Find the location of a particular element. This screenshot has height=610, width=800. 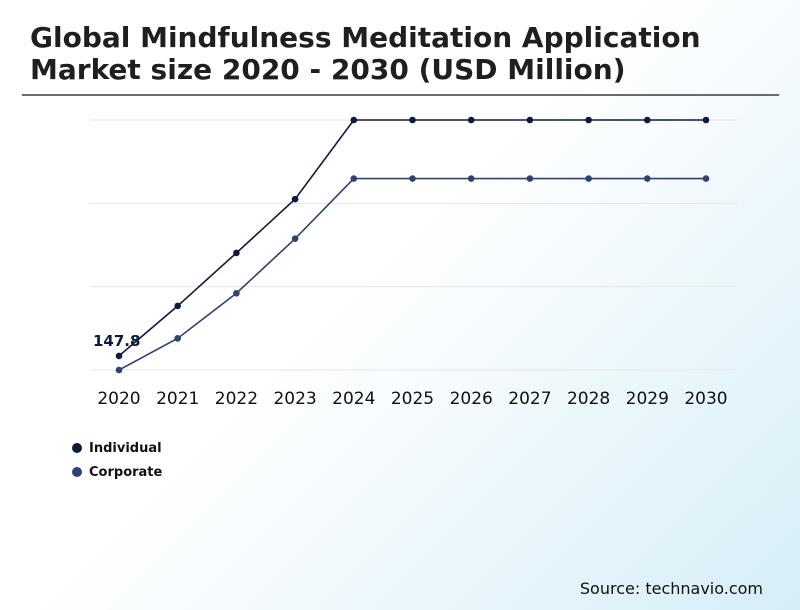

x-tick-label-2030: 2030 is located at coordinates (705, 399).